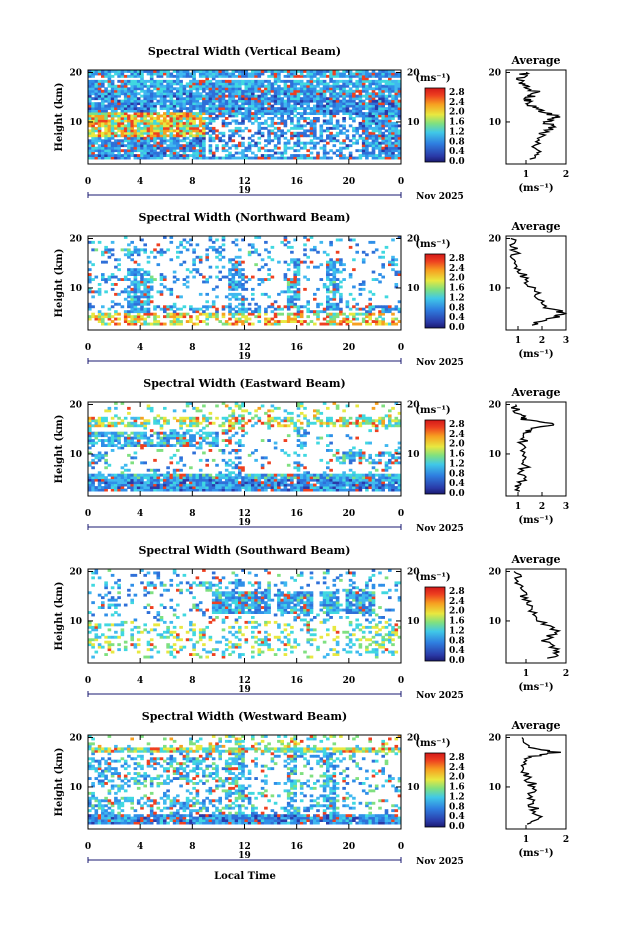 Image resolution: width=617 pixels, height=929 pixels. Describe the element at coordinates (413, 239) in the screenshot. I see `y-tick-label: 20` at that location.